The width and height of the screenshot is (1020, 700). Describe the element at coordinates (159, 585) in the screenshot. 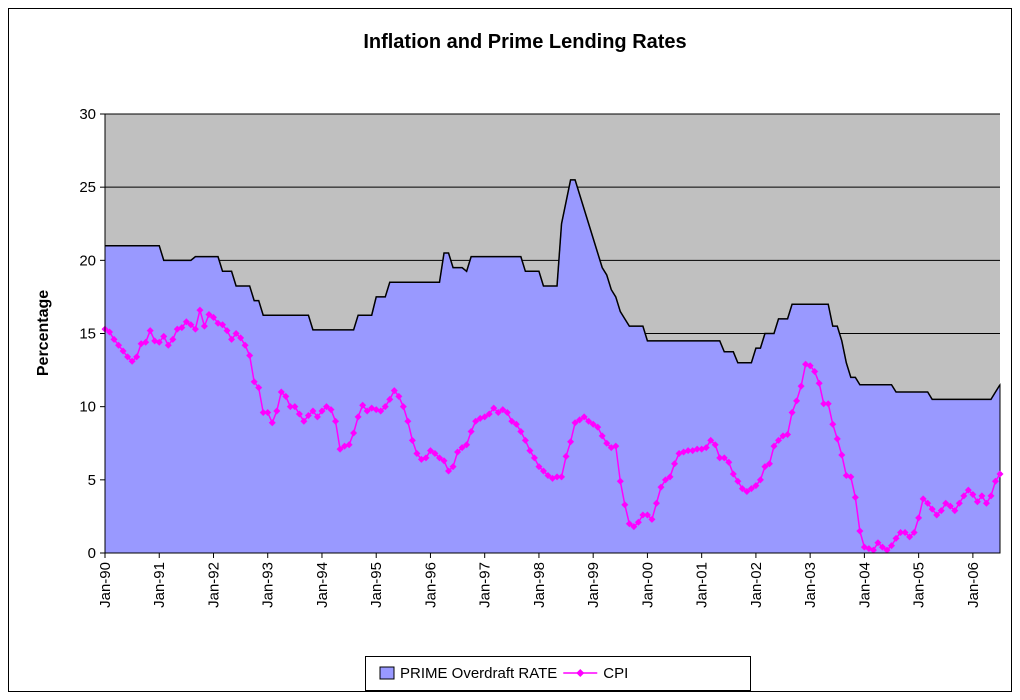

I see `x-tick-label: Jan-91` at that location.